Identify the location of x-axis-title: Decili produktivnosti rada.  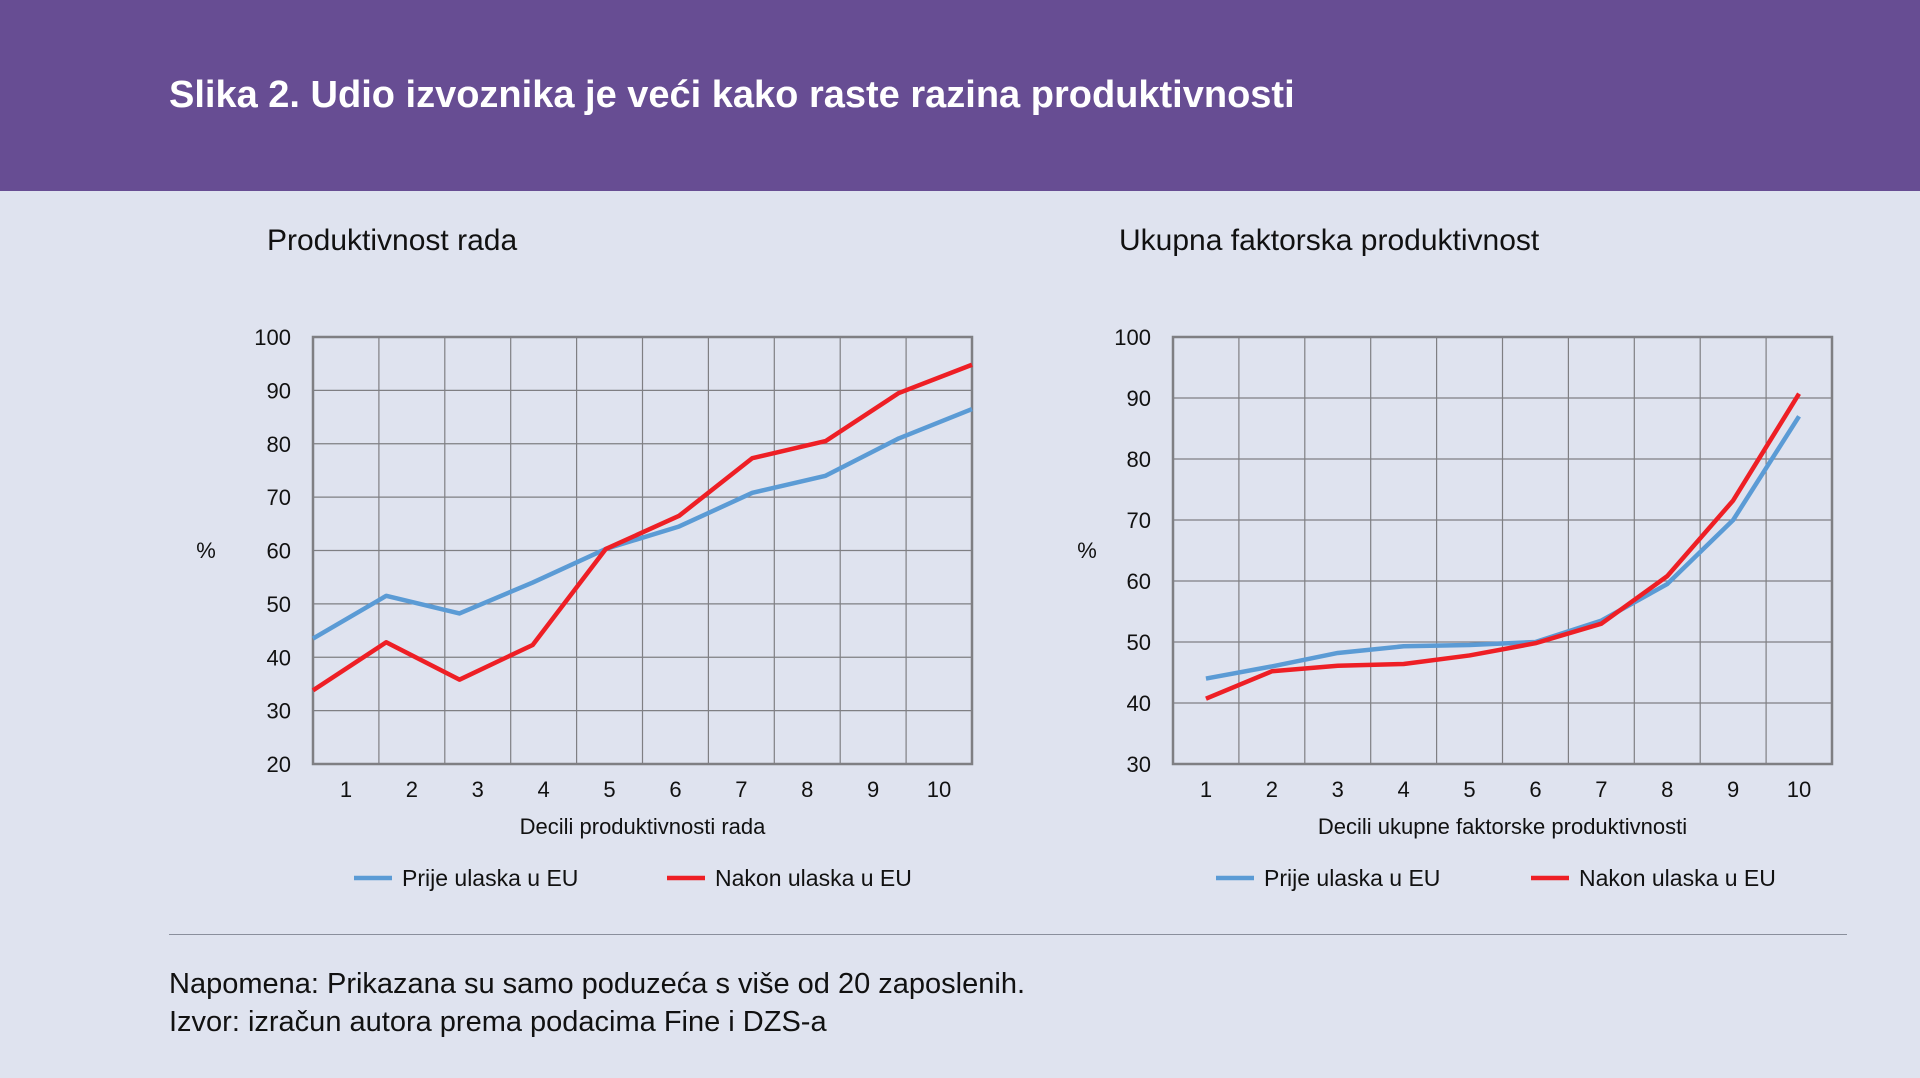
(643, 826).